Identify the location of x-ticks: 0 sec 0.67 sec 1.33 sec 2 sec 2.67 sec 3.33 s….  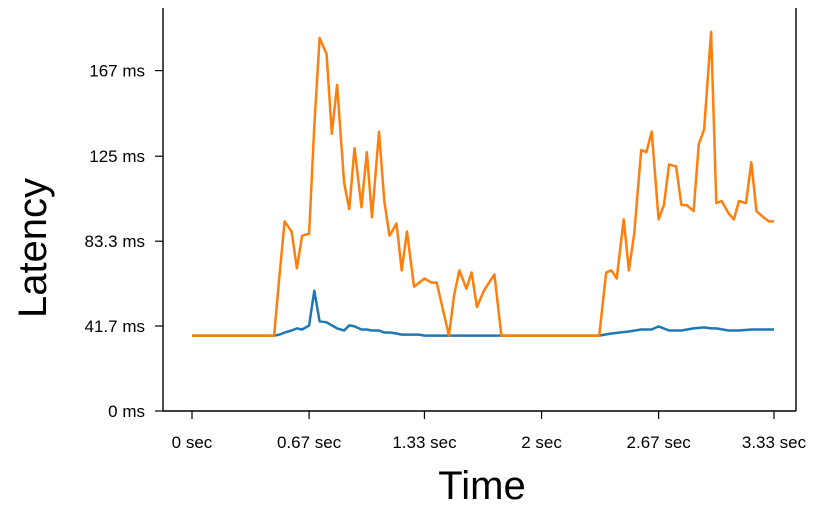
(489, 431).